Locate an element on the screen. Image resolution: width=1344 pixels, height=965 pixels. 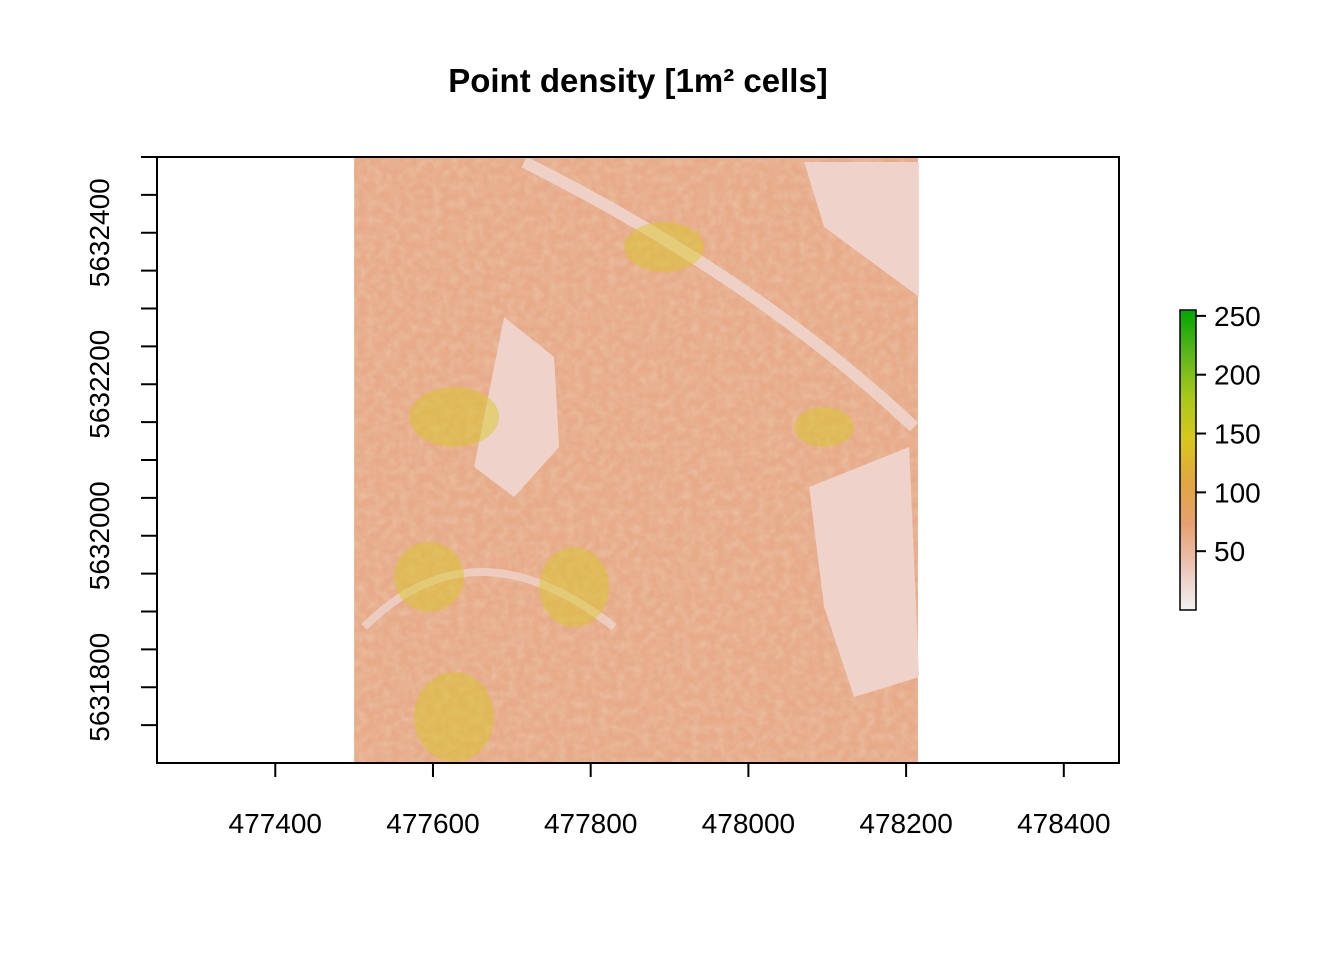
chart-title: Point density [1m² cells] is located at coordinates (638, 80).